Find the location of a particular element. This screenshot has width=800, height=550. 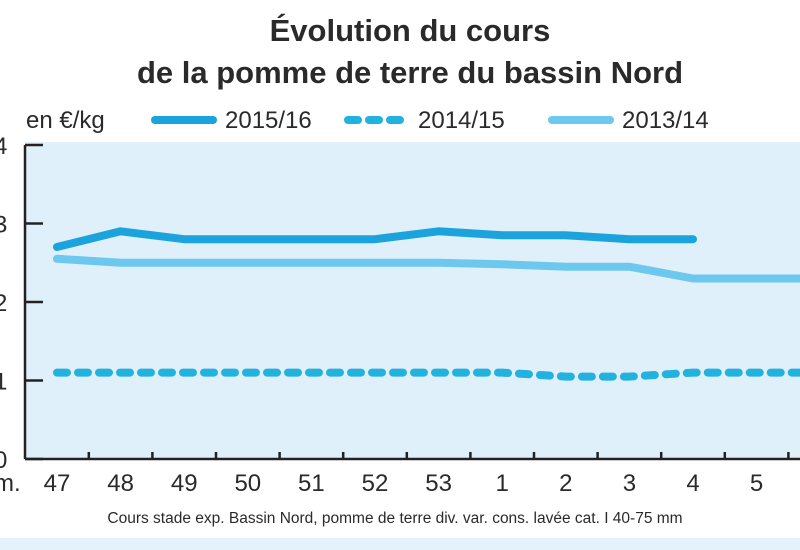

x-tick-label: 50 is located at coordinates (247, 483).